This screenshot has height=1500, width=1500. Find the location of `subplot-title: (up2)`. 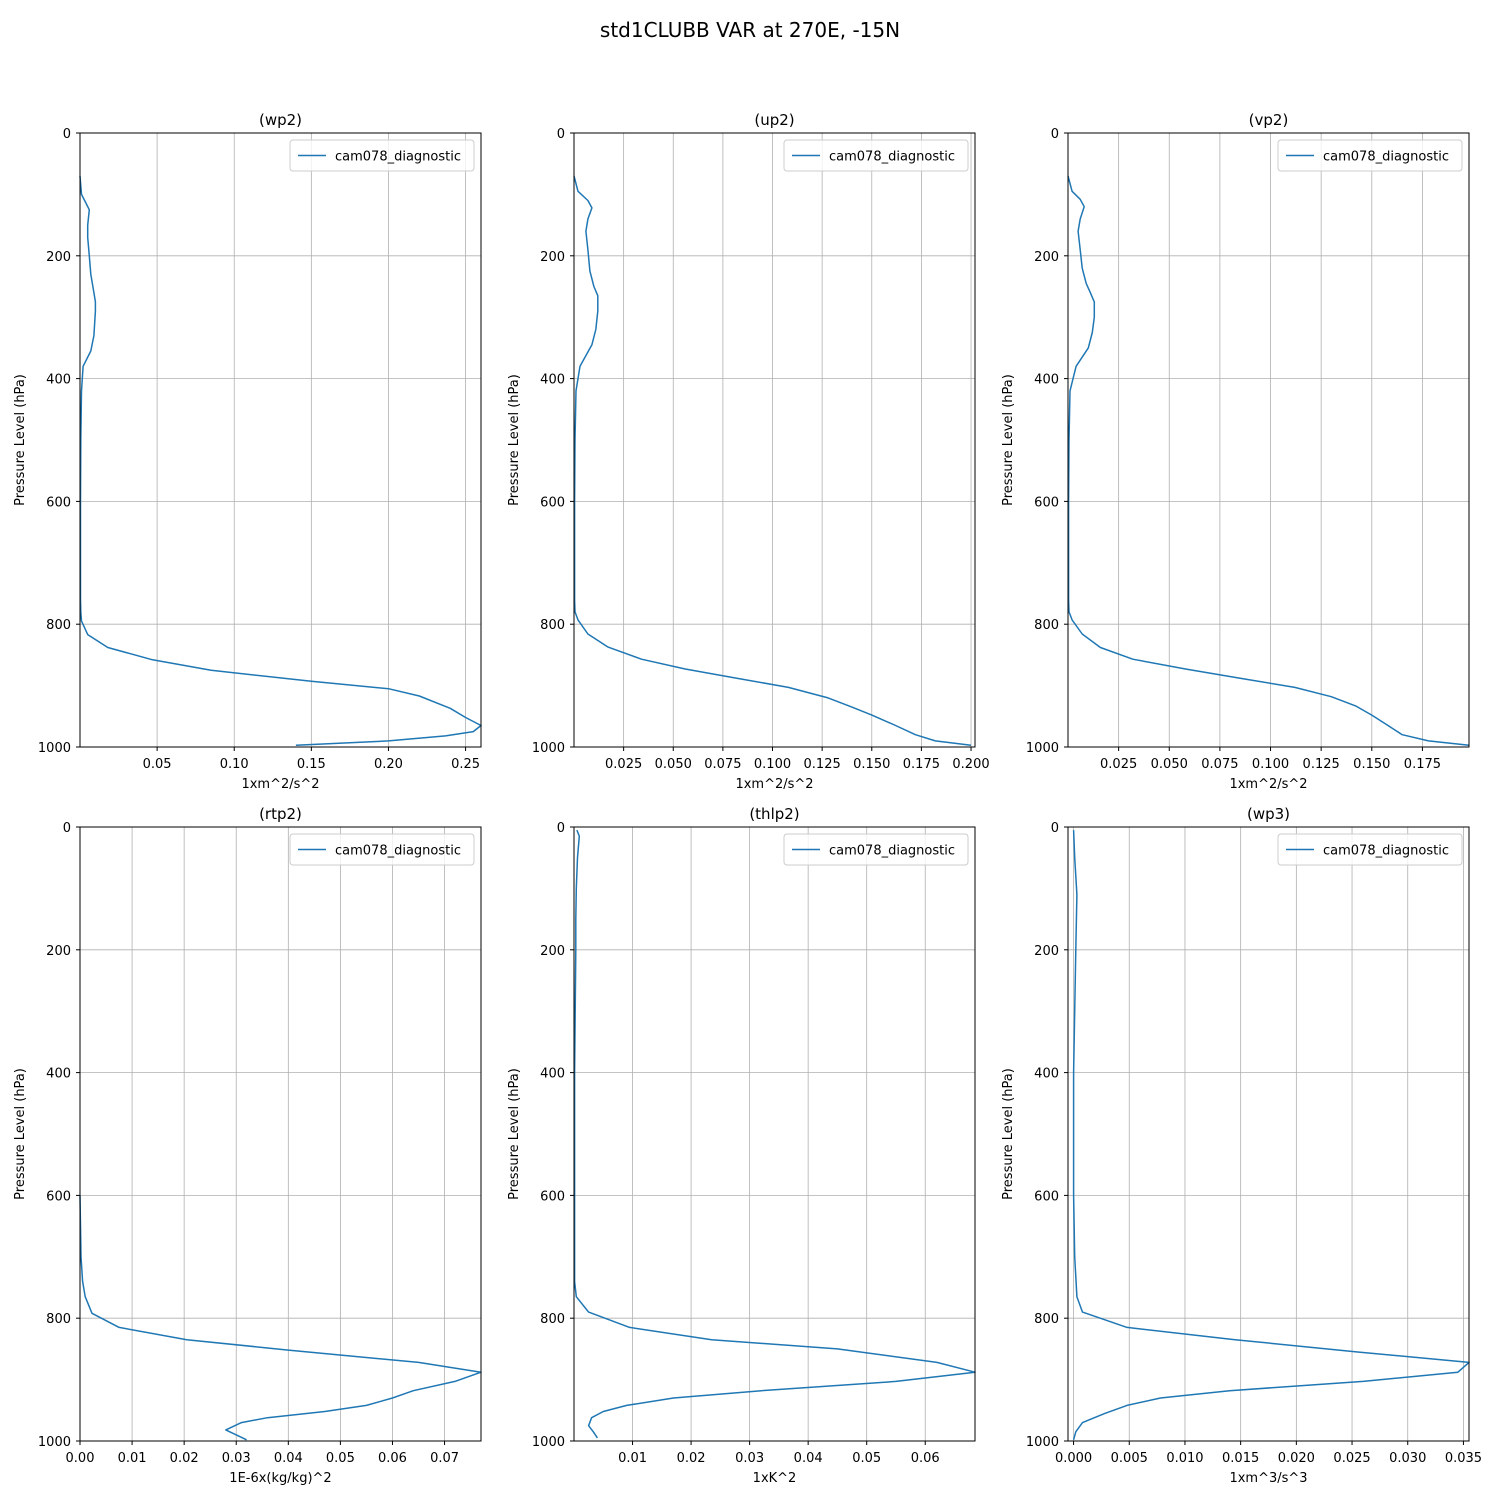

subplot-title: (up2) is located at coordinates (774, 120).